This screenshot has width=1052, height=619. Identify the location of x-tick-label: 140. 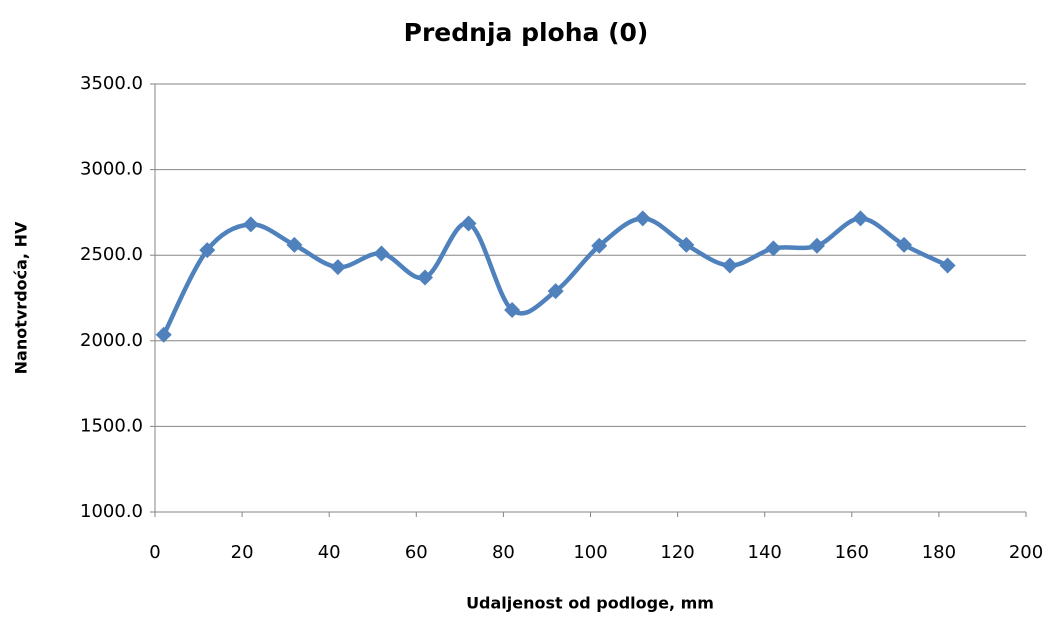
(765, 552).